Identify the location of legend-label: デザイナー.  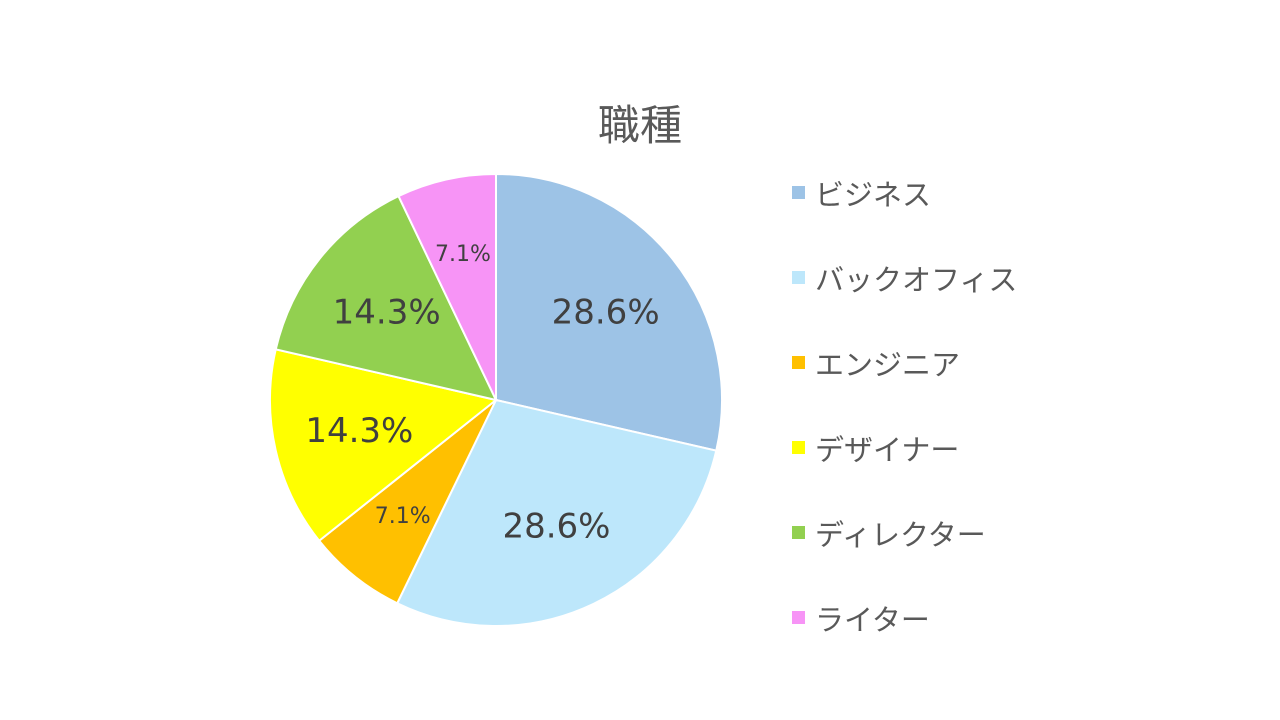
(887, 449).